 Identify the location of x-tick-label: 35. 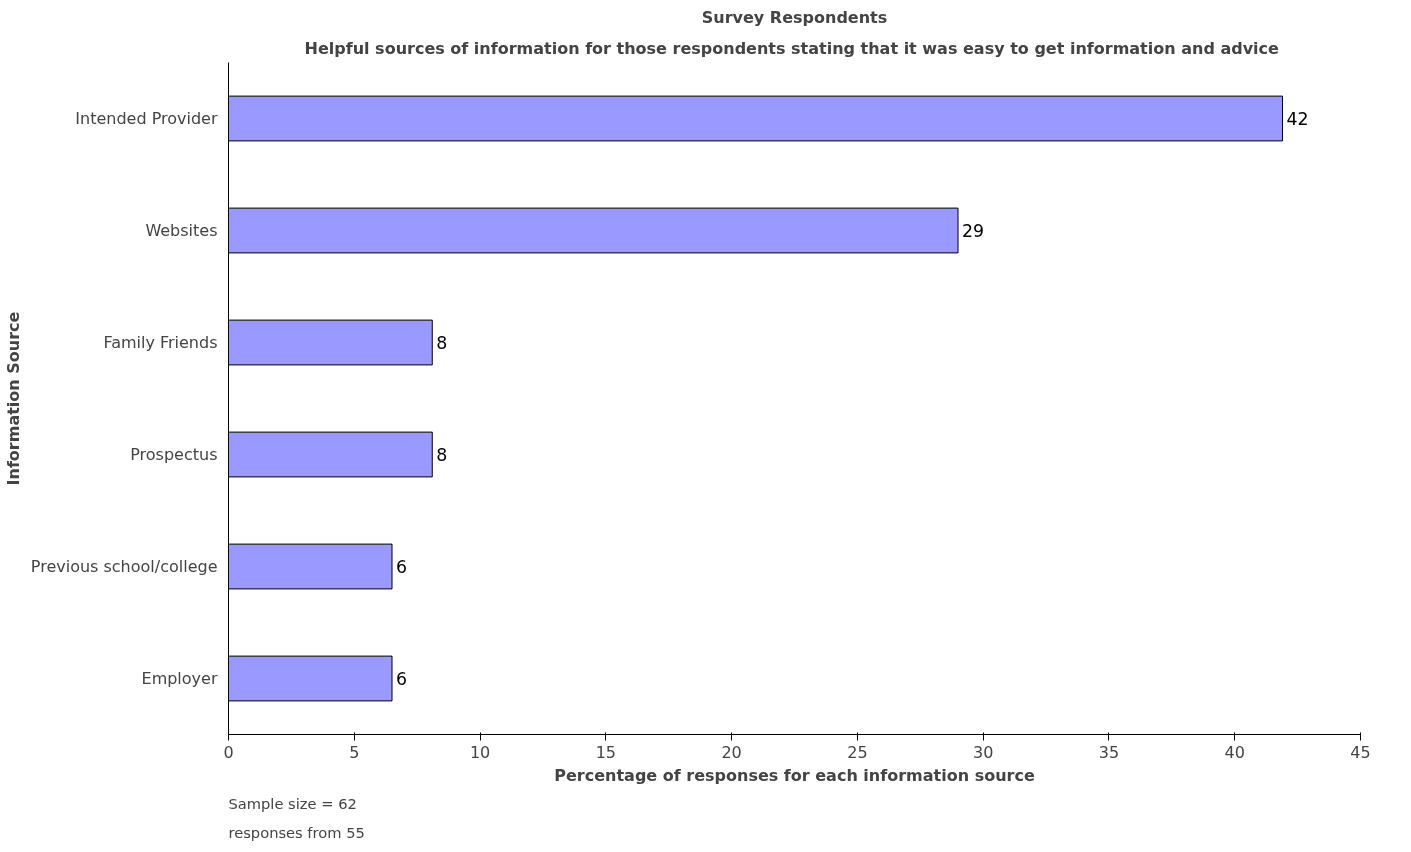
(1109, 752).